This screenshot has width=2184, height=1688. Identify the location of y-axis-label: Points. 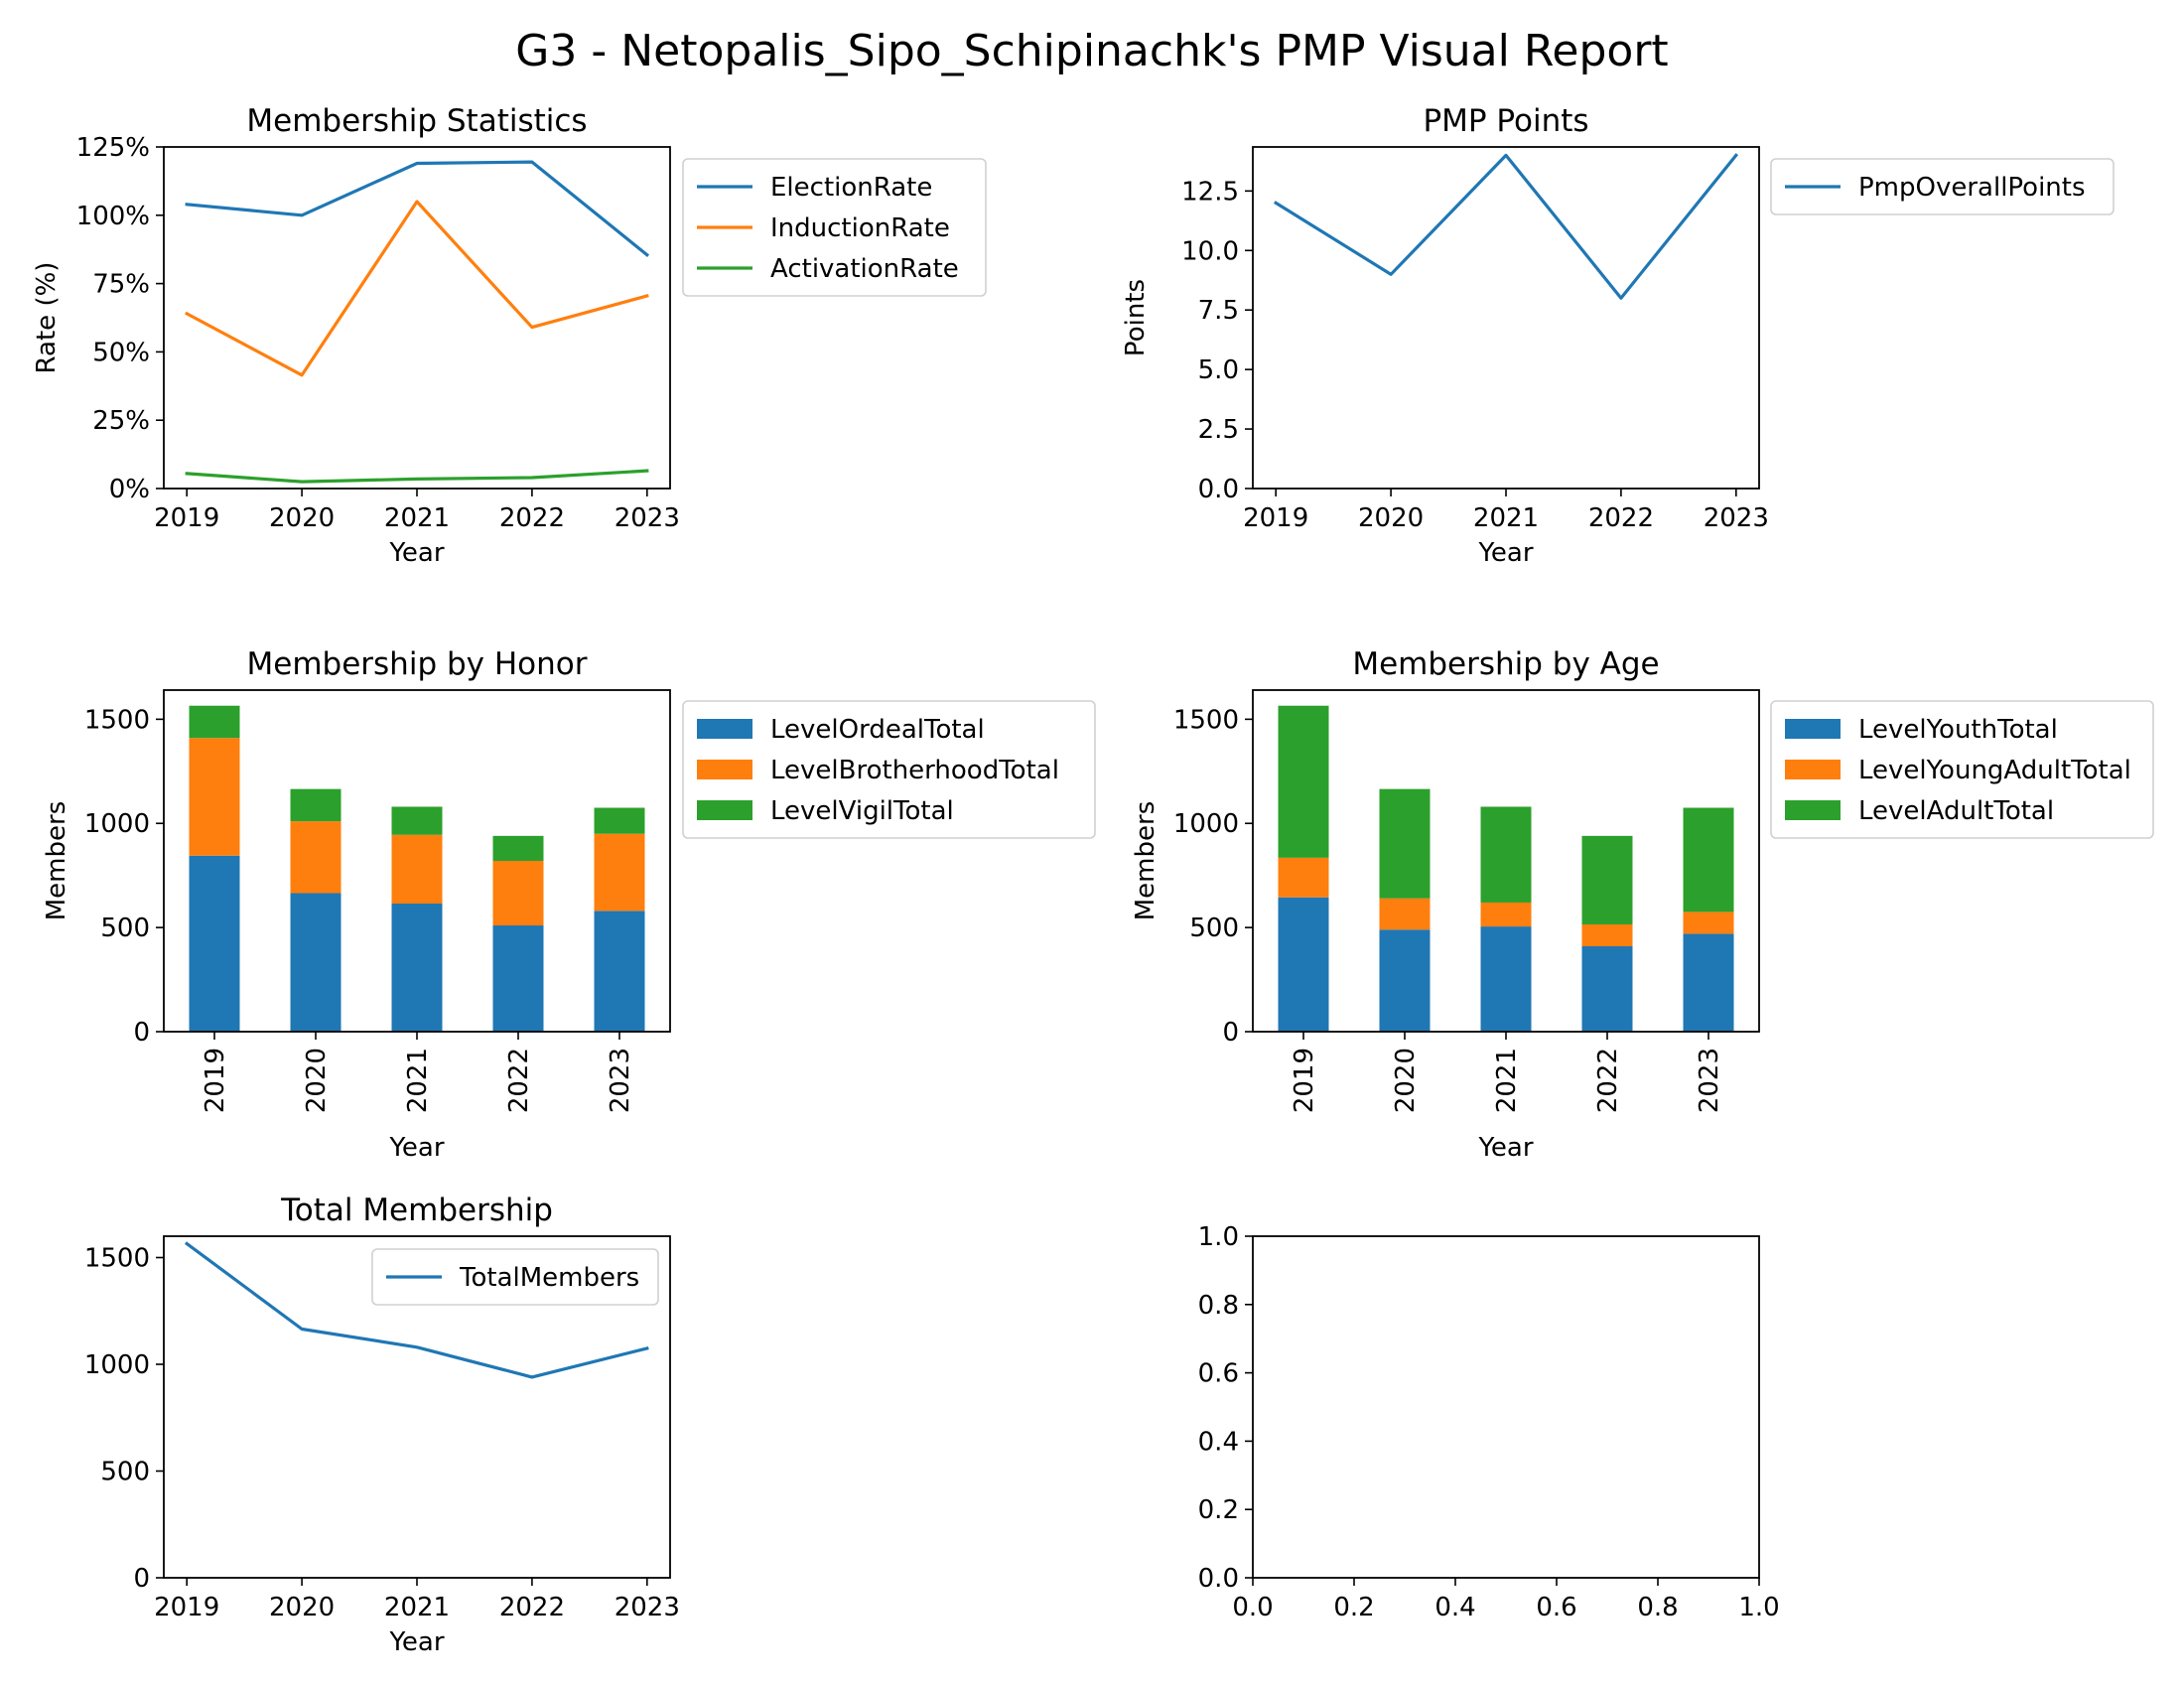
(1136, 317).